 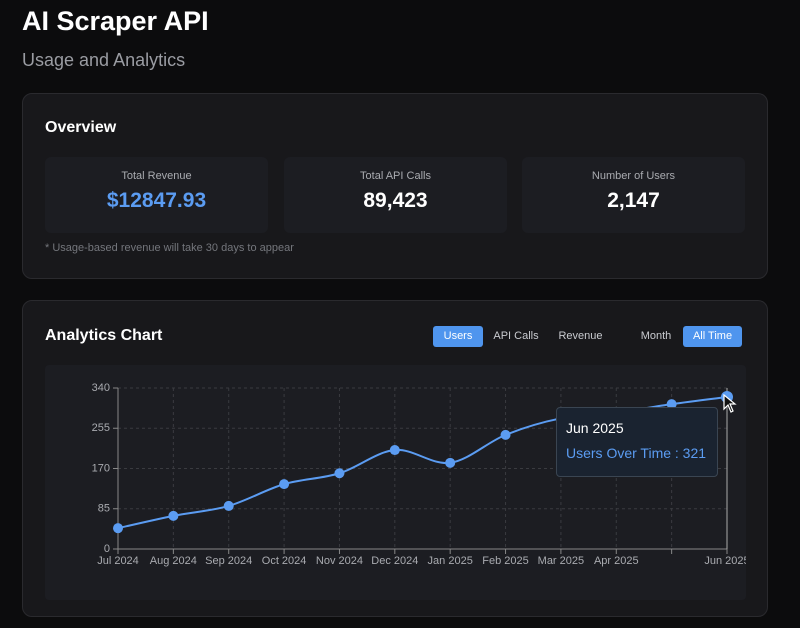 What do you see at coordinates (561, 561) in the screenshot?
I see `x-tick-label: Mar 2025` at bounding box center [561, 561].